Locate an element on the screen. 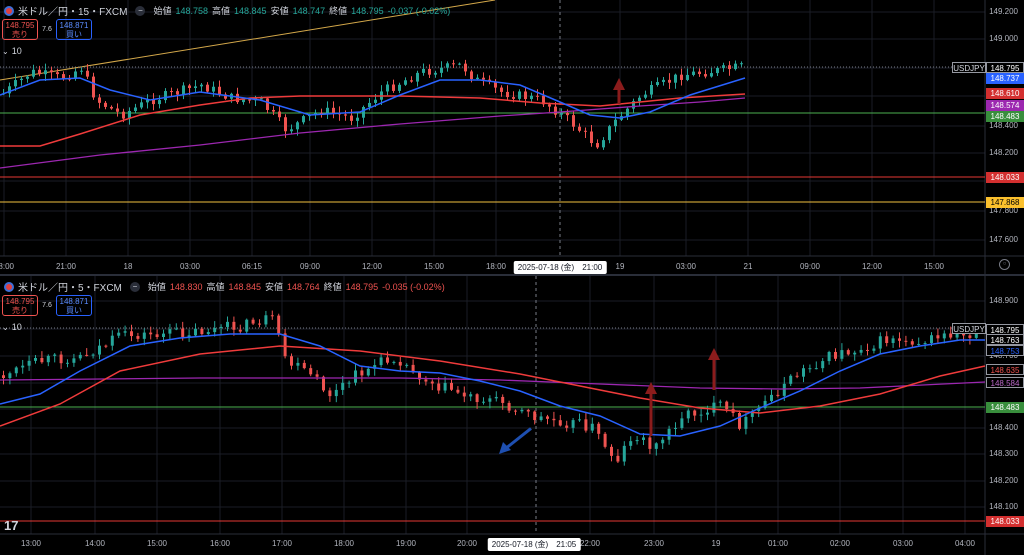  buy-price: 148.871 is located at coordinates (74, 25).